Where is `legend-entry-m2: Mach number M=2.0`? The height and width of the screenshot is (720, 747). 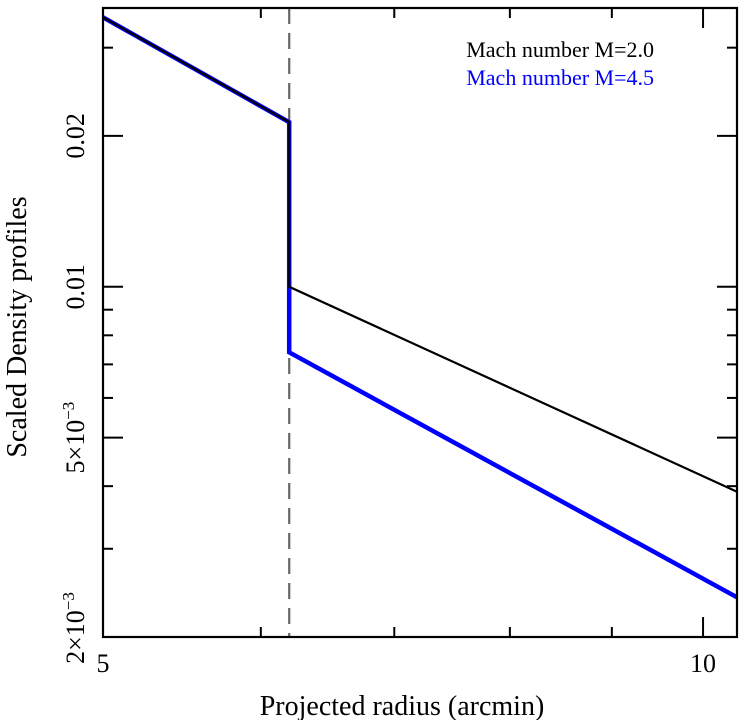 legend-entry-m2: Mach number M=2.0 is located at coordinates (560, 49).